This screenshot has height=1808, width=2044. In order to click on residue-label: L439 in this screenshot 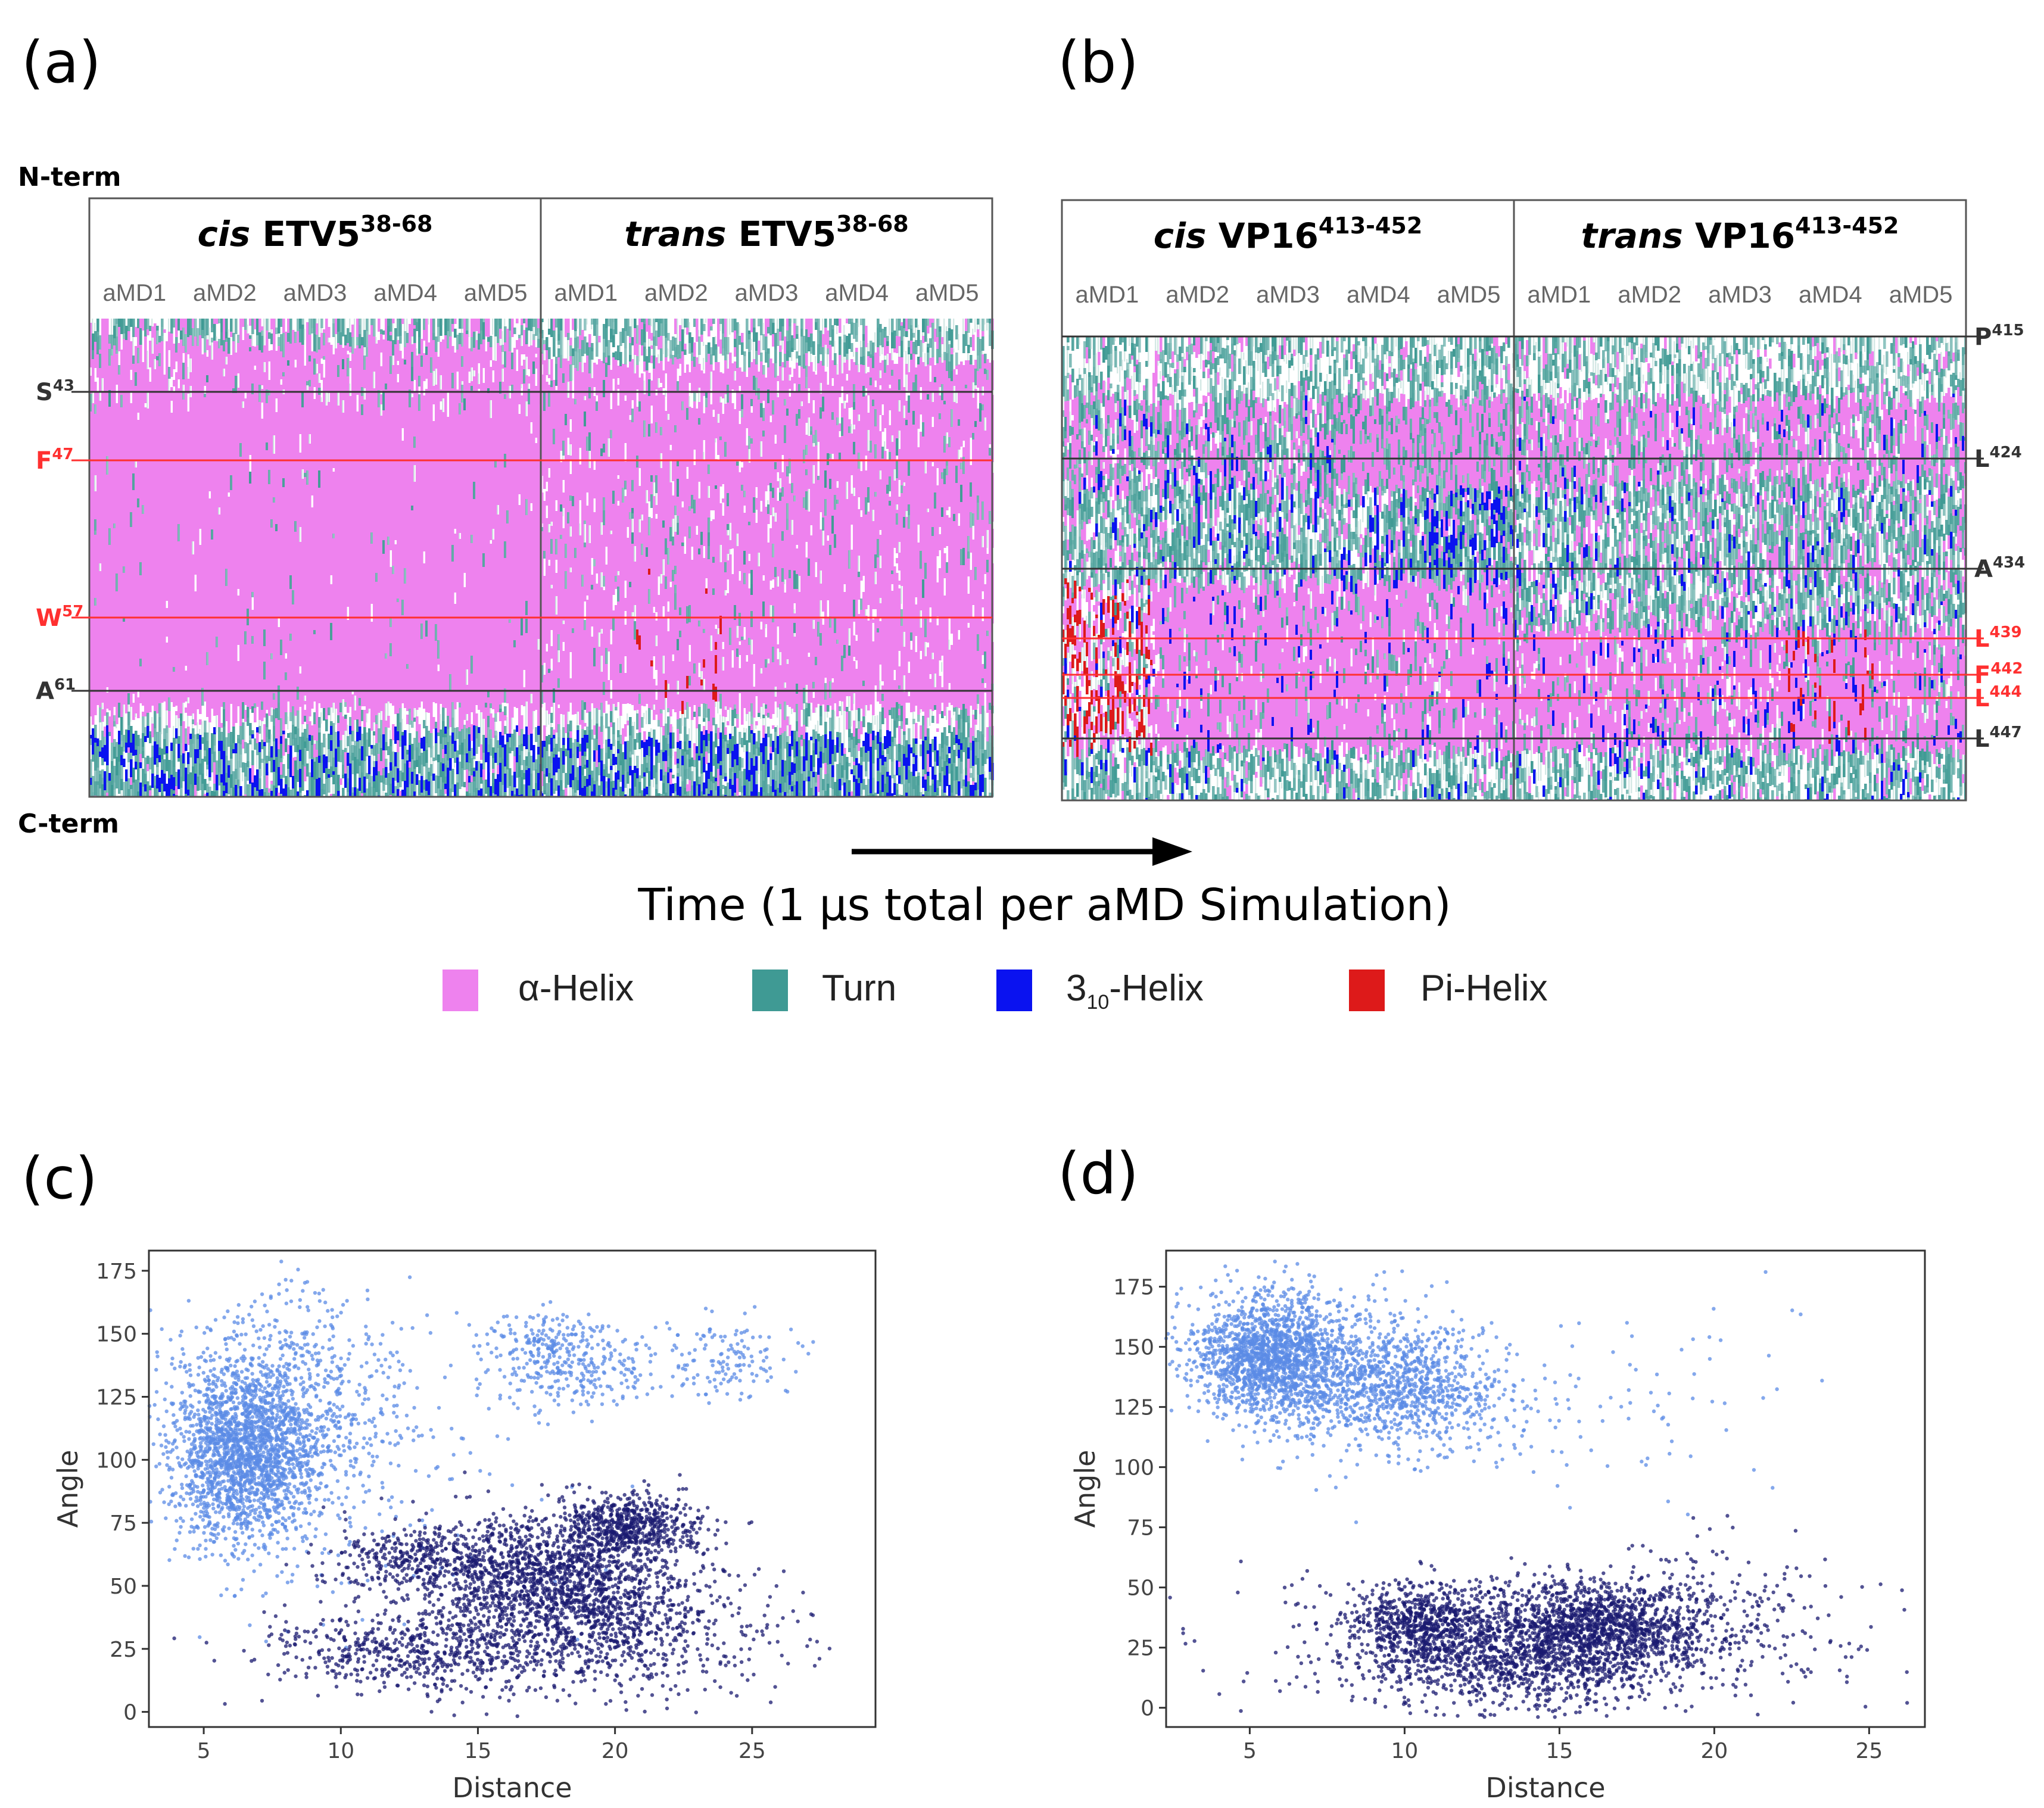, I will do `click(1998, 638)`.